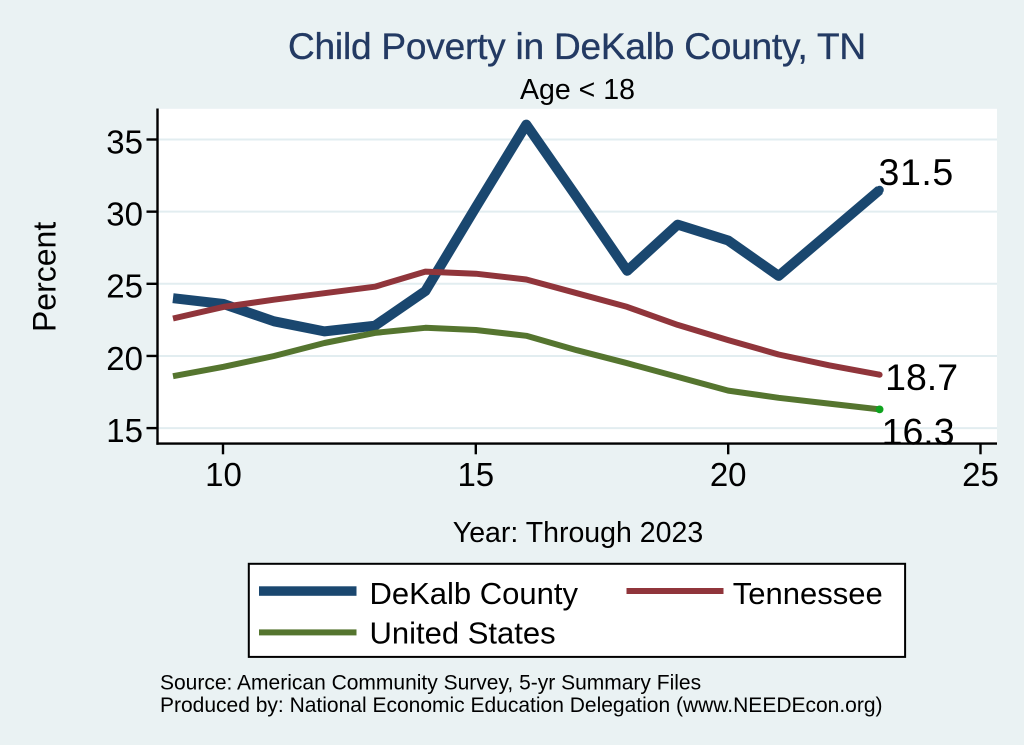 The width and height of the screenshot is (1024, 745). I want to click on svg-text: Age < 18, so click(577, 90).